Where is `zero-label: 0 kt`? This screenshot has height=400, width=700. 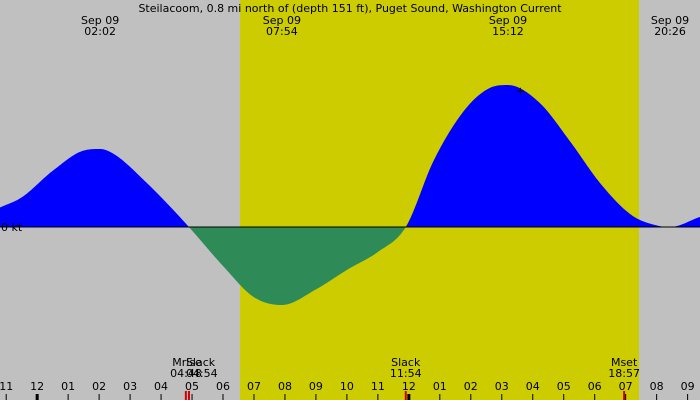
zero-label: 0 kt is located at coordinates (12, 227).